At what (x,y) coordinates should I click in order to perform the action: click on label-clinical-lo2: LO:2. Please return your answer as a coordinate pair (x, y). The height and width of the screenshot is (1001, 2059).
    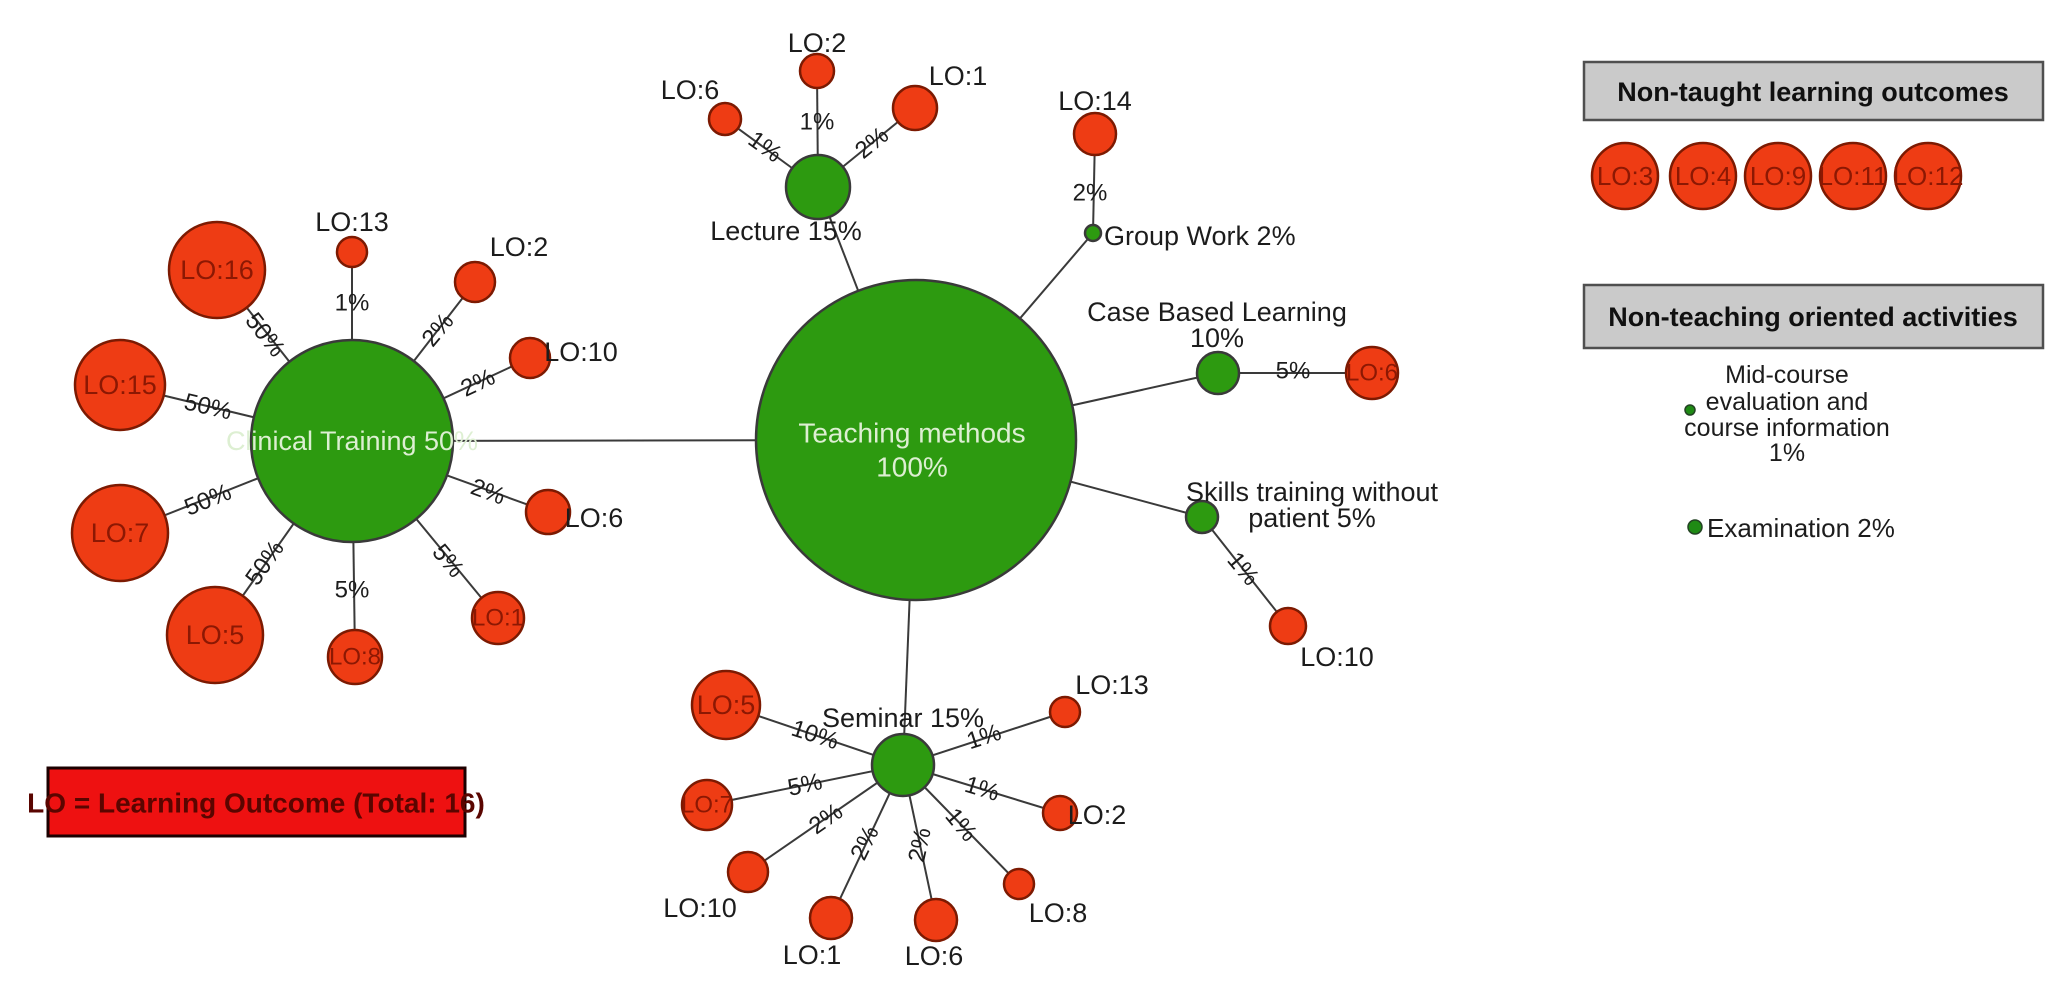
    Looking at the image, I should click on (519, 247).